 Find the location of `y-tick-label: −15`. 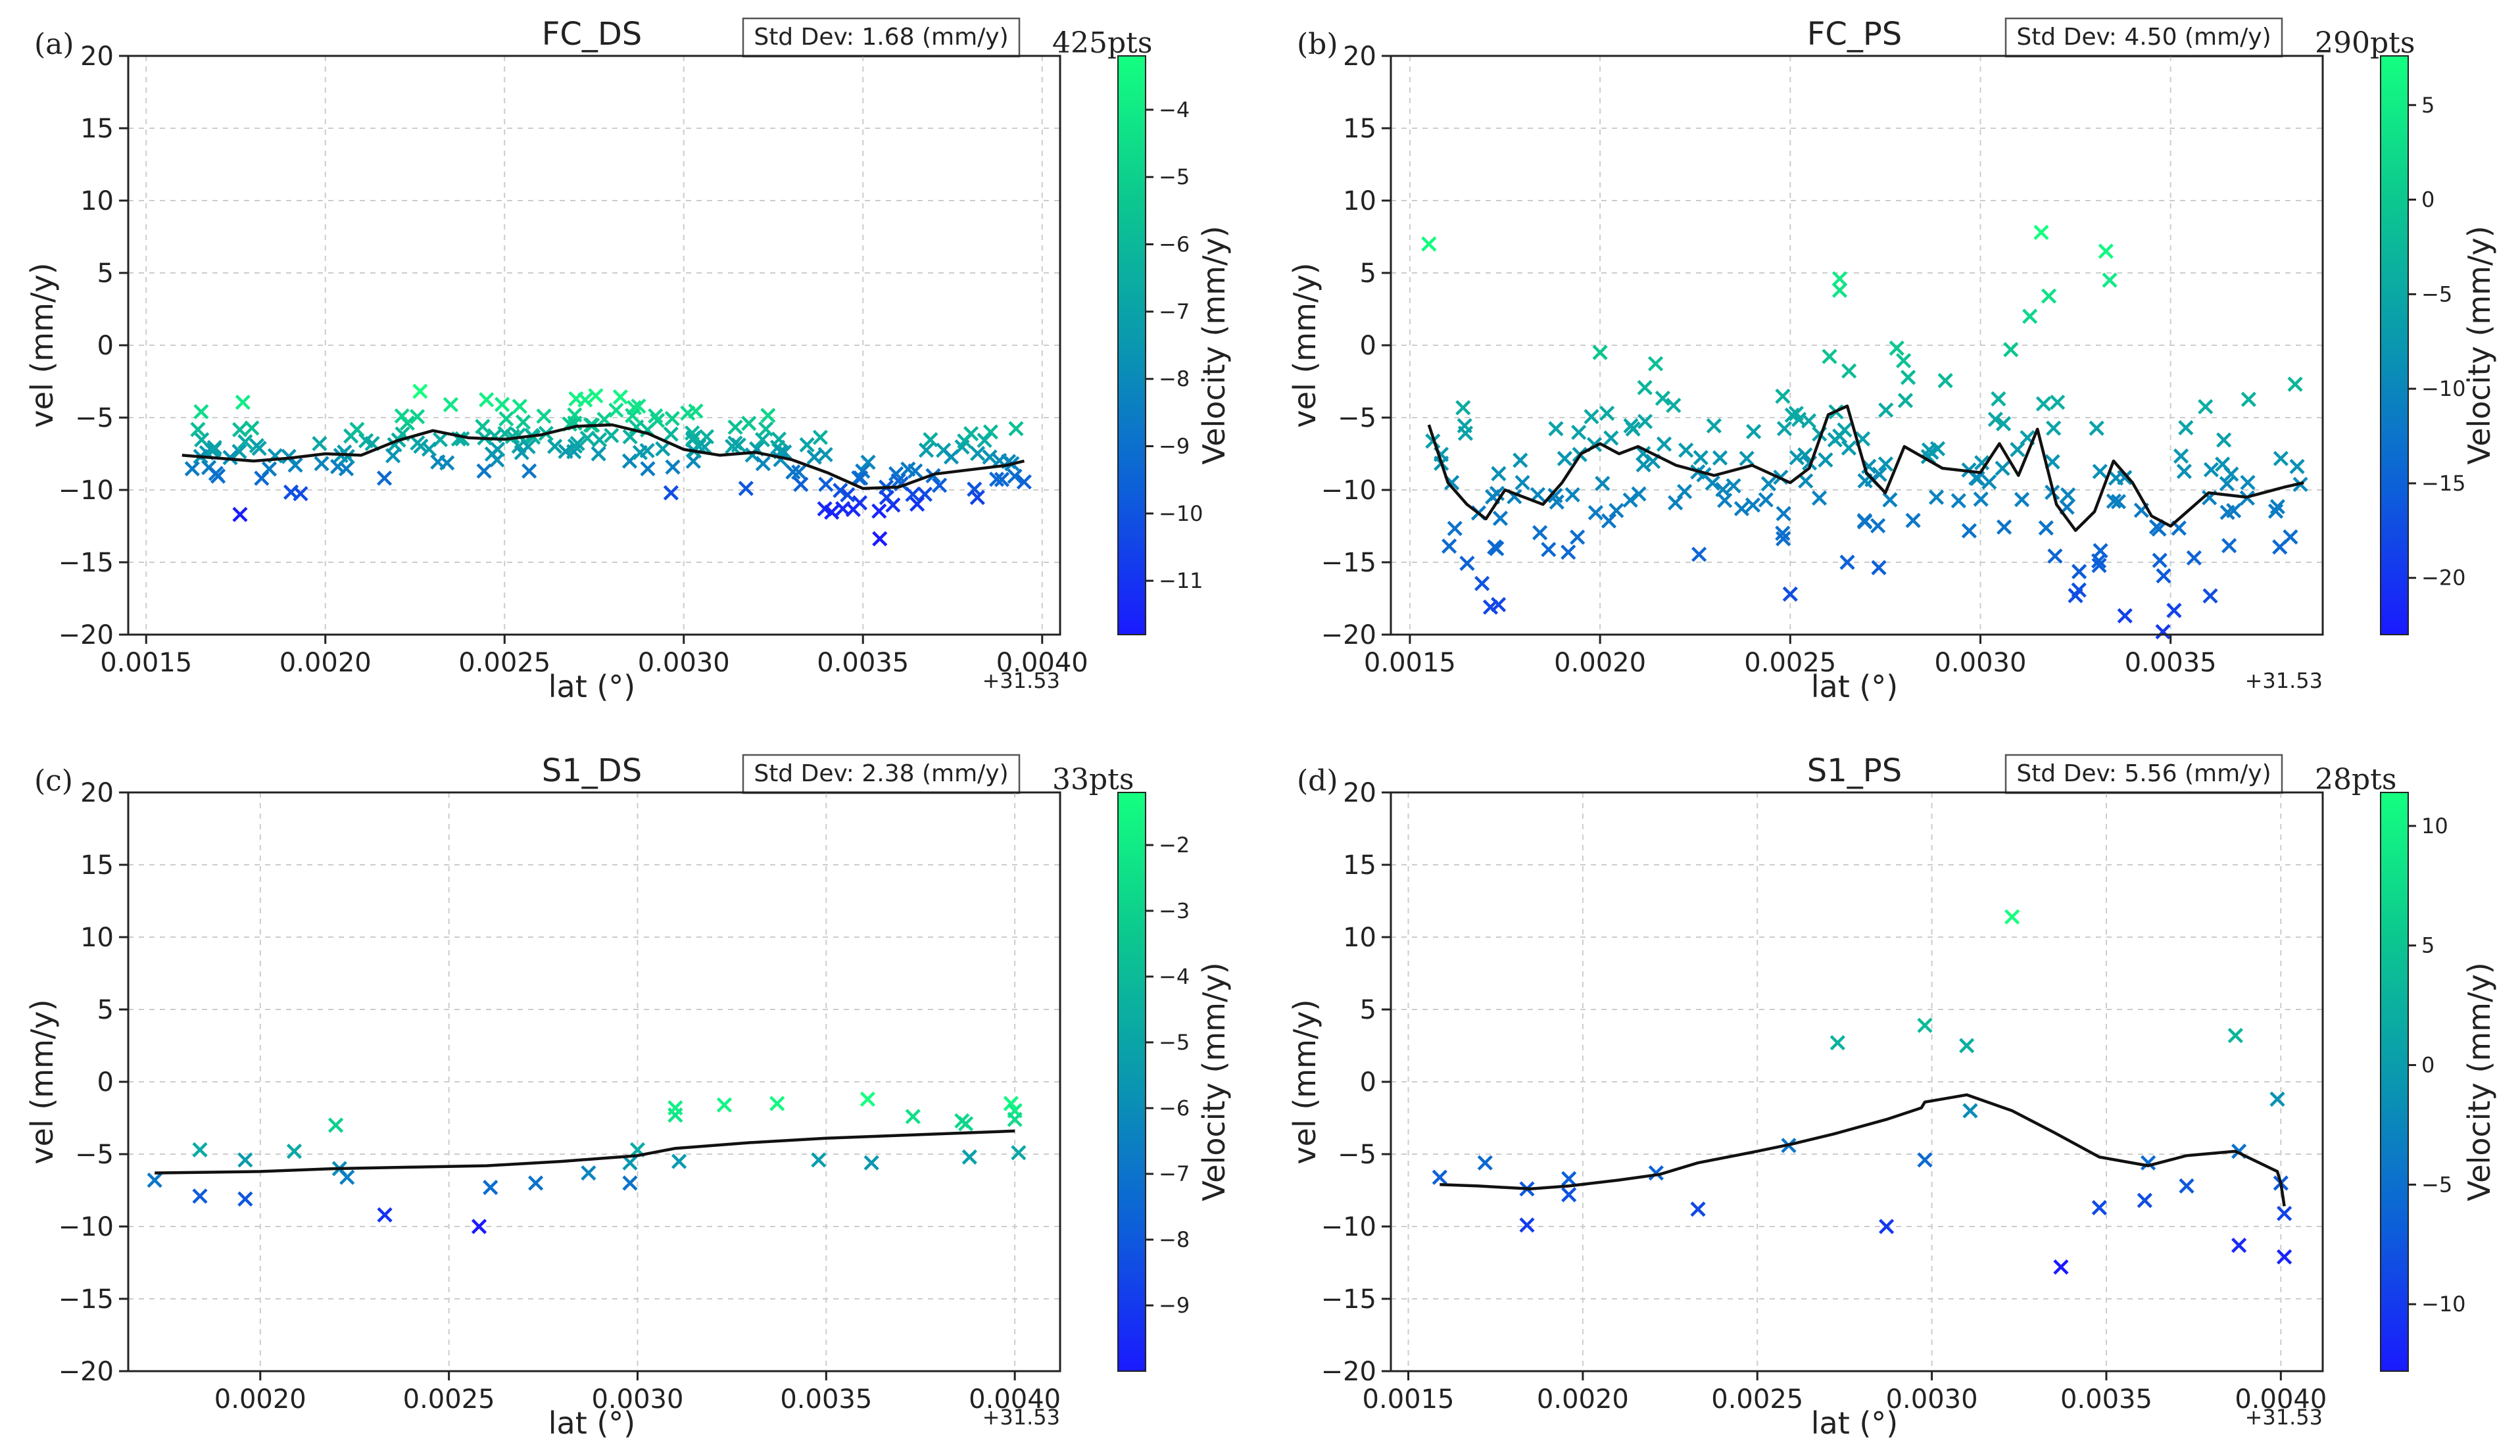

y-tick-label: −15 is located at coordinates (86, 1299).